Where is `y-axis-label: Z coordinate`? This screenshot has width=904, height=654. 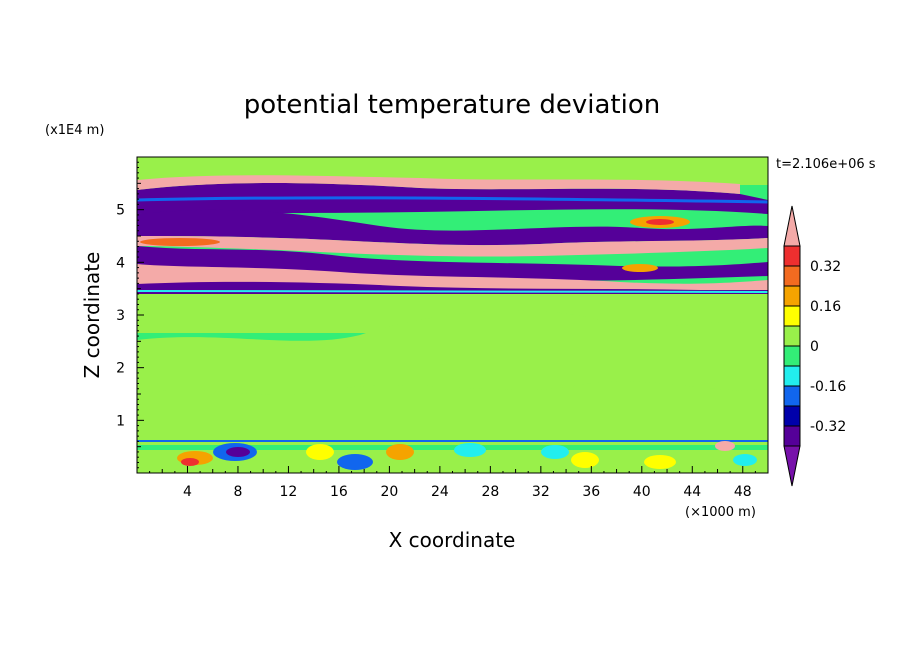 y-axis-label: Z coordinate is located at coordinates (92, 315).